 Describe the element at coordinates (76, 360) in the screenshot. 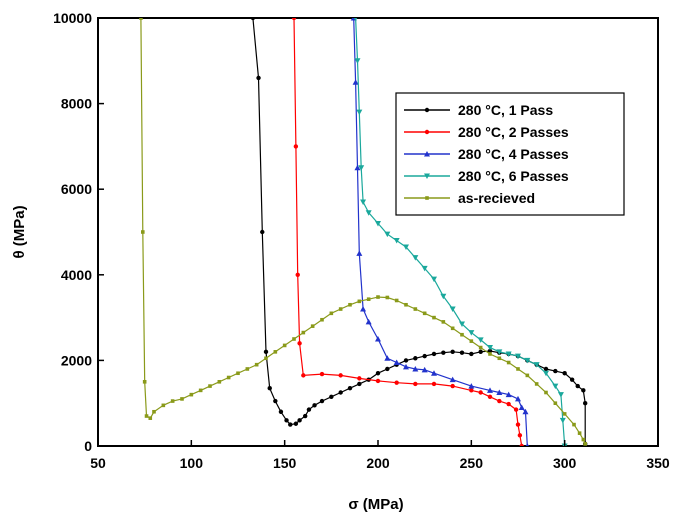

I see `y-tick-label: 2000` at that location.